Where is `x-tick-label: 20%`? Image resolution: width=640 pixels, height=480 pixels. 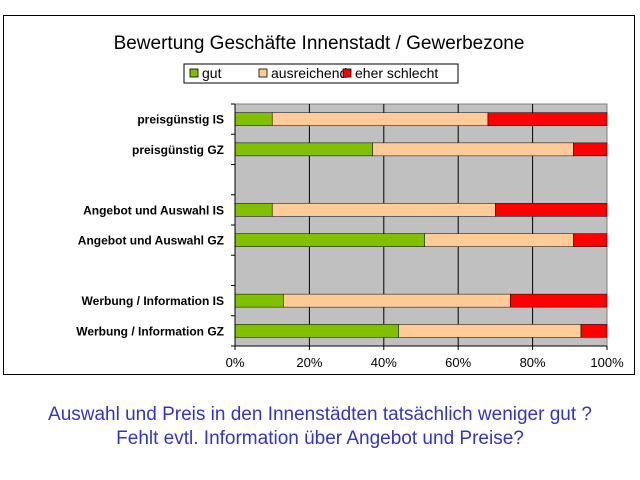 x-tick-label: 20% is located at coordinates (309, 362).